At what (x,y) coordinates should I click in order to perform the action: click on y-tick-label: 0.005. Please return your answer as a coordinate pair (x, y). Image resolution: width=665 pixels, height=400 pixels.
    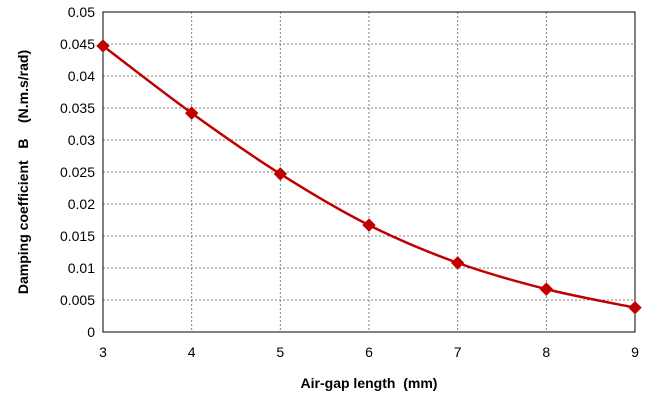
    Looking at the image, I should click on (77, 300).